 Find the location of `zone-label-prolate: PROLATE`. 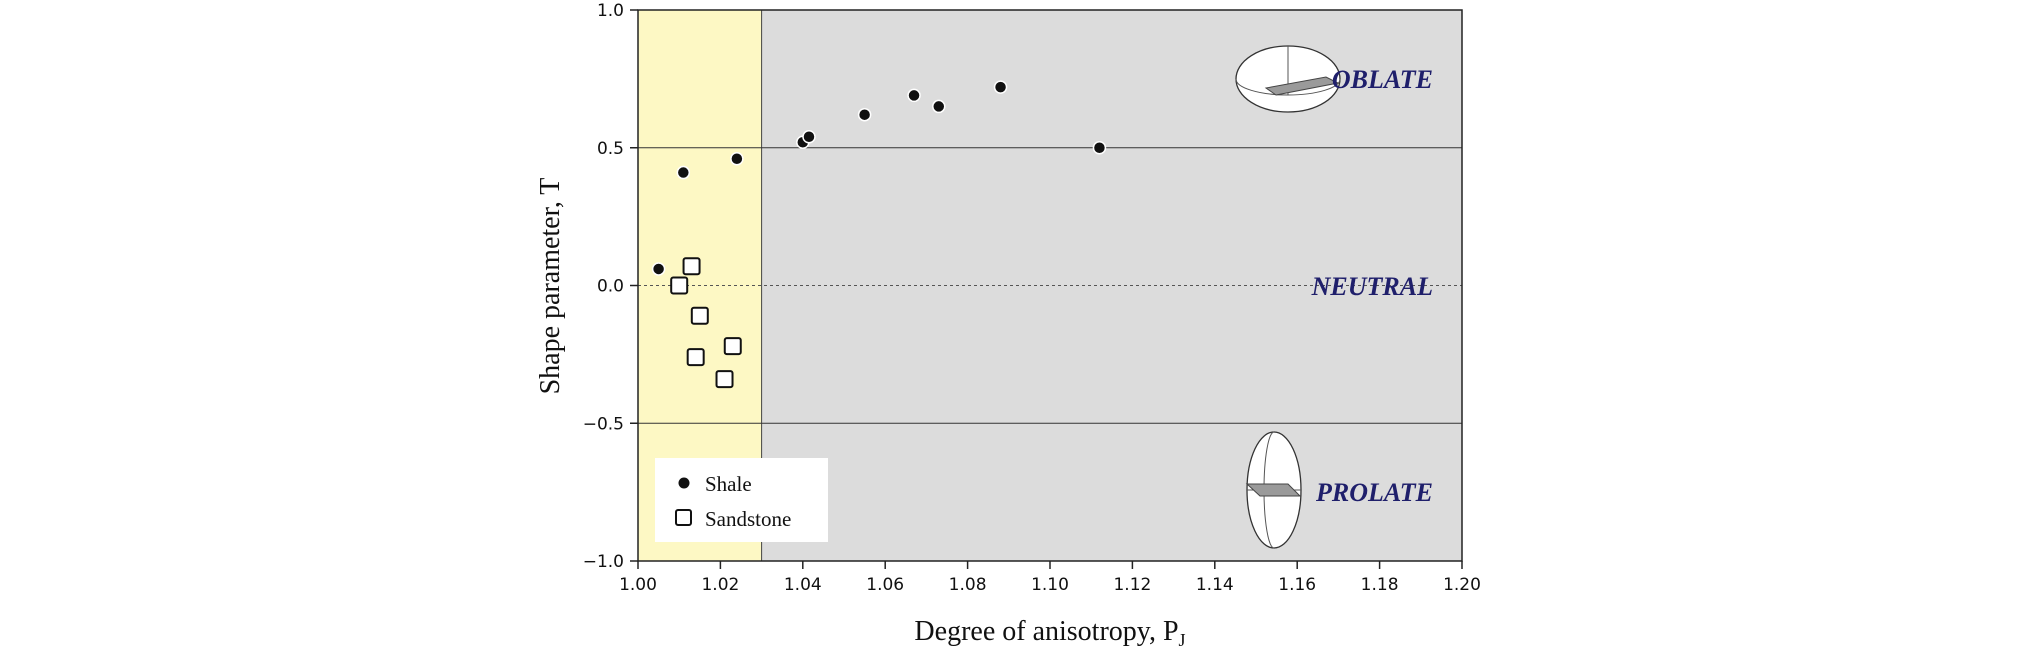

zone-label-prolate: PROLATE is located at coordinates (1374, 492).